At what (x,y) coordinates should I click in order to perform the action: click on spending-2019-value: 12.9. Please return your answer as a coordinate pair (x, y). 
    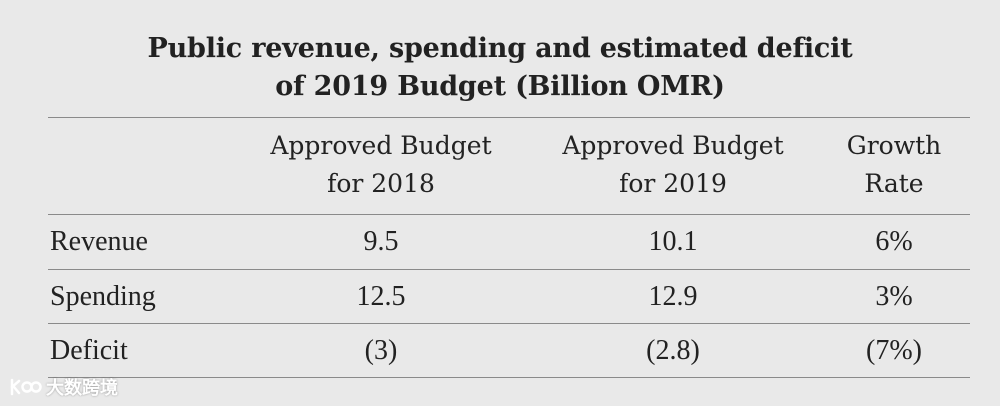
    Looking at the image, I should click on (673, 296).